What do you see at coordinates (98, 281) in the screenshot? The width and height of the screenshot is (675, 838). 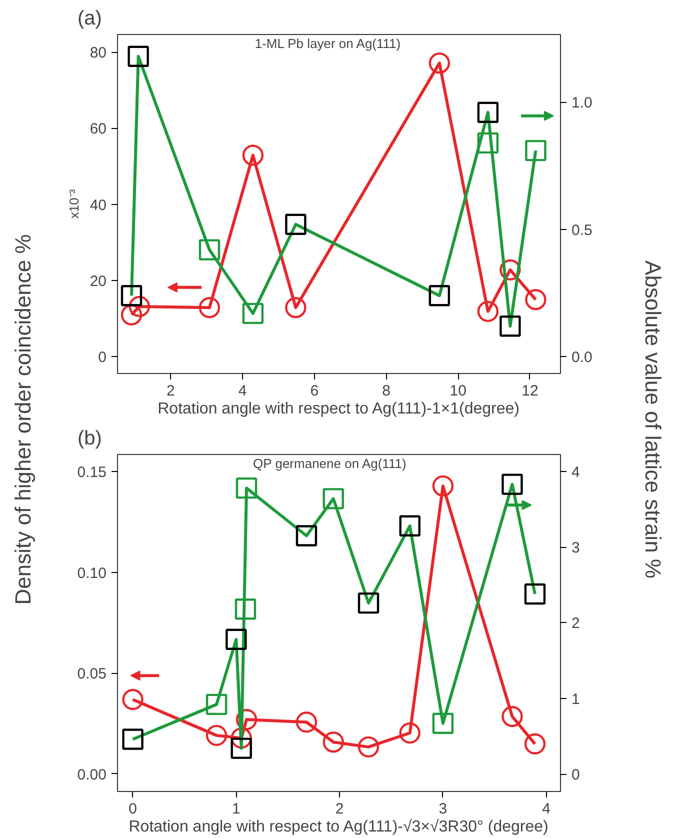 I see `y-tick-label: 20` at bounding box center [98, 281].